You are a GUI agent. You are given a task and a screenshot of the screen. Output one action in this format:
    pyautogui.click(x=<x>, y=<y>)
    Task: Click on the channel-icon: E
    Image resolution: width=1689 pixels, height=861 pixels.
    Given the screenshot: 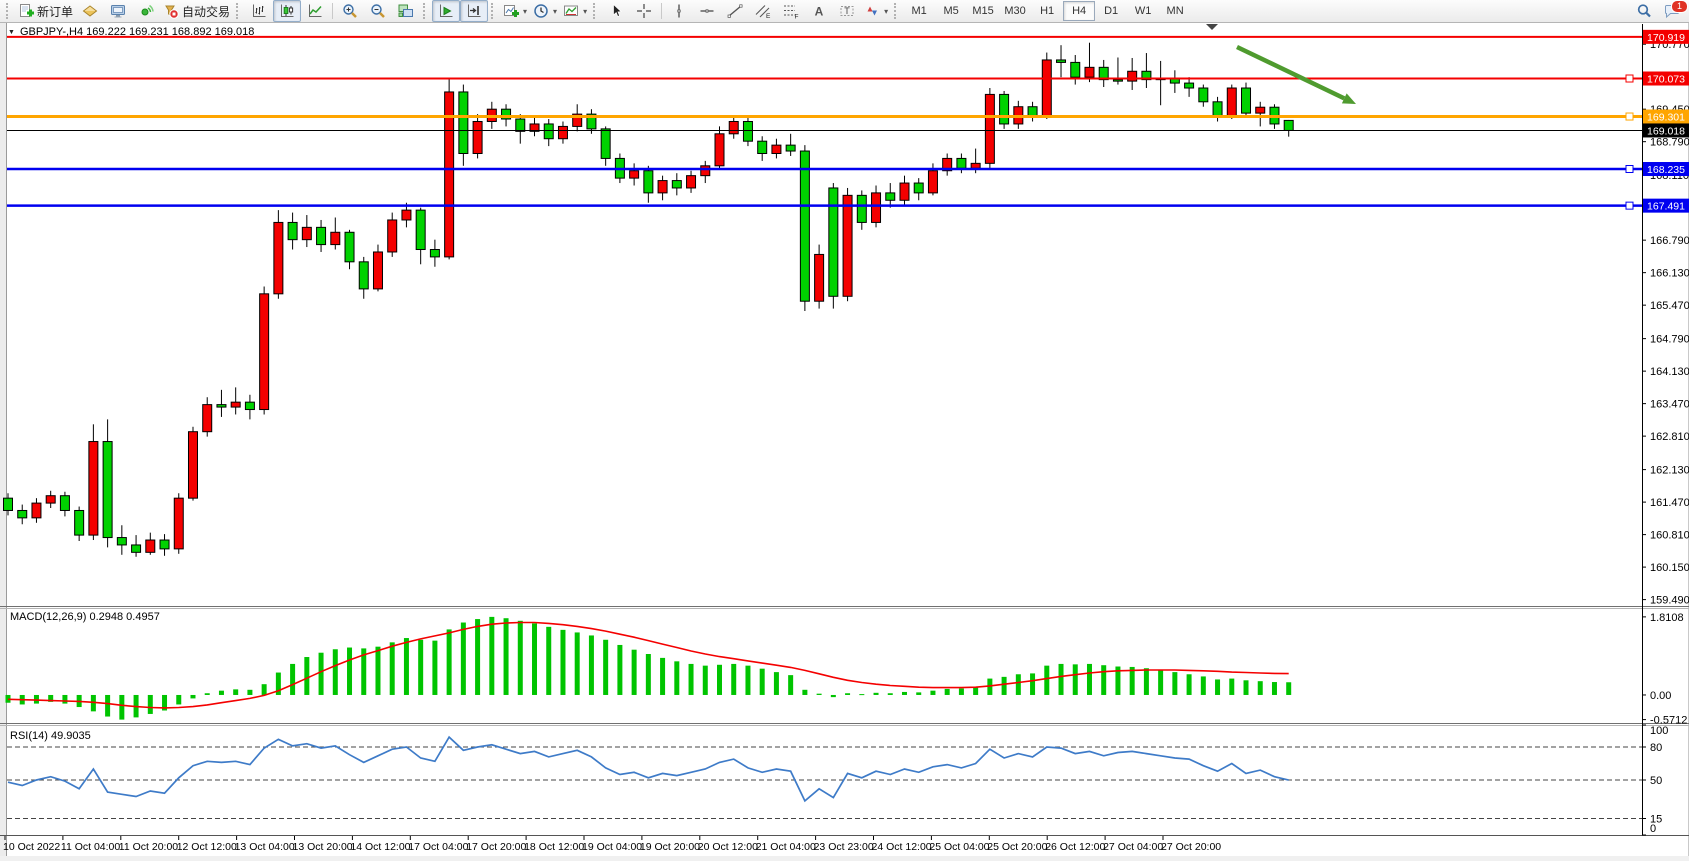 What is the action you would take?
    pyautogui.click(x=763, y=12)
    